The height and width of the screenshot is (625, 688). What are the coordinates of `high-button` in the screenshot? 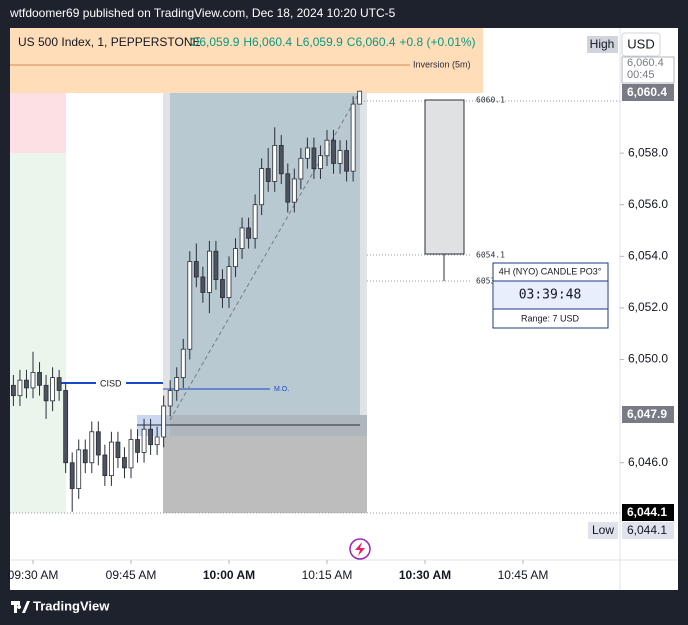 It's located at (602, 44).